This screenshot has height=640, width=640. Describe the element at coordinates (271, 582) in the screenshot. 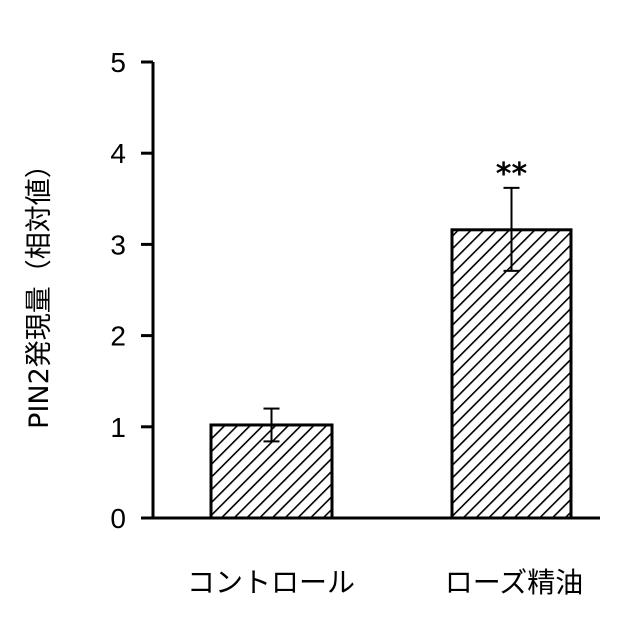

I see `category-label-0: コントロール` at that location.